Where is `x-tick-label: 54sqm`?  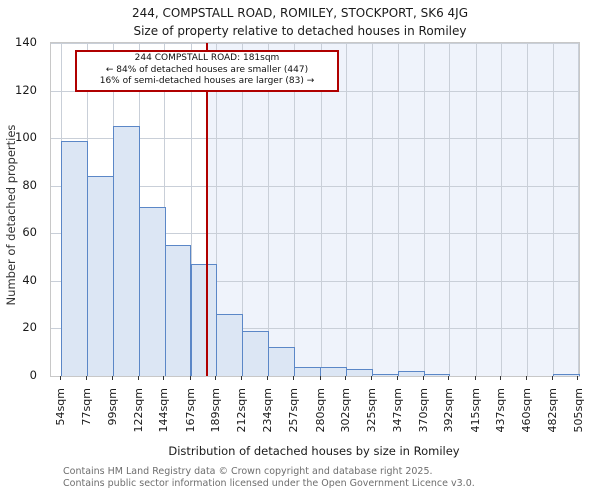
x-tick-label: 54sqm is located at coordinates (60, 407).